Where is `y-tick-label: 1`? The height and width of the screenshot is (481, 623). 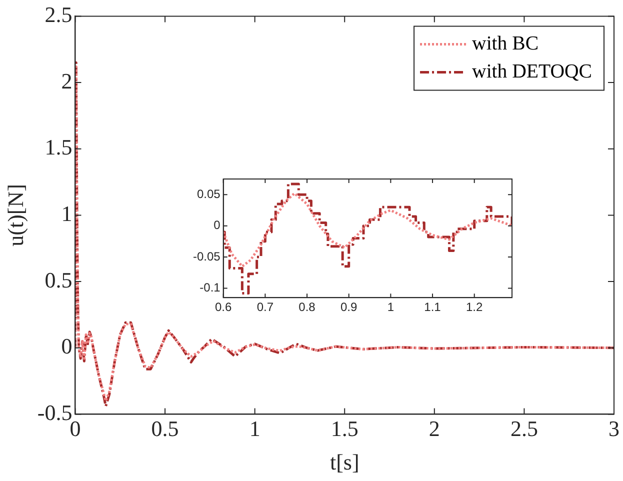
y-tick-label: 1 is located at coordinates (66, 213).